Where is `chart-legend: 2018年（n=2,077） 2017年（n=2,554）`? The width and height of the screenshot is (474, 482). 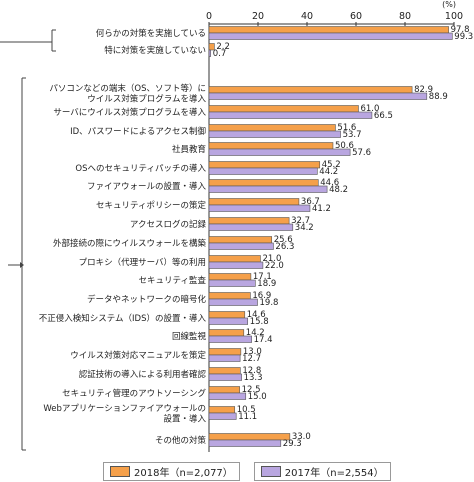 chart-legend: 2018年（n=2,077） 2017年（n=2,554） is located at coordinates (247, 471).